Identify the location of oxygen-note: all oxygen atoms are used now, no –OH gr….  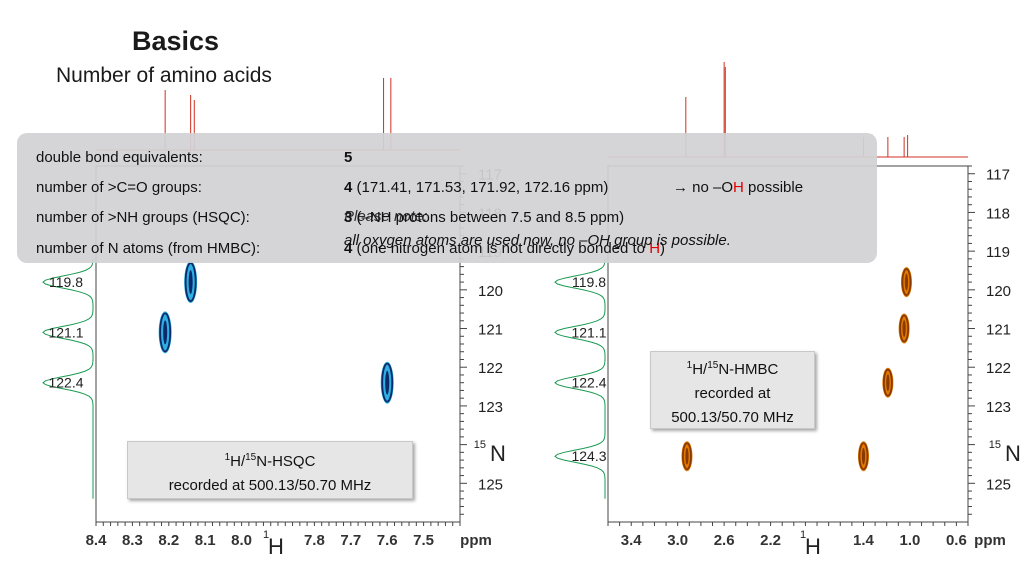
(537, 240).